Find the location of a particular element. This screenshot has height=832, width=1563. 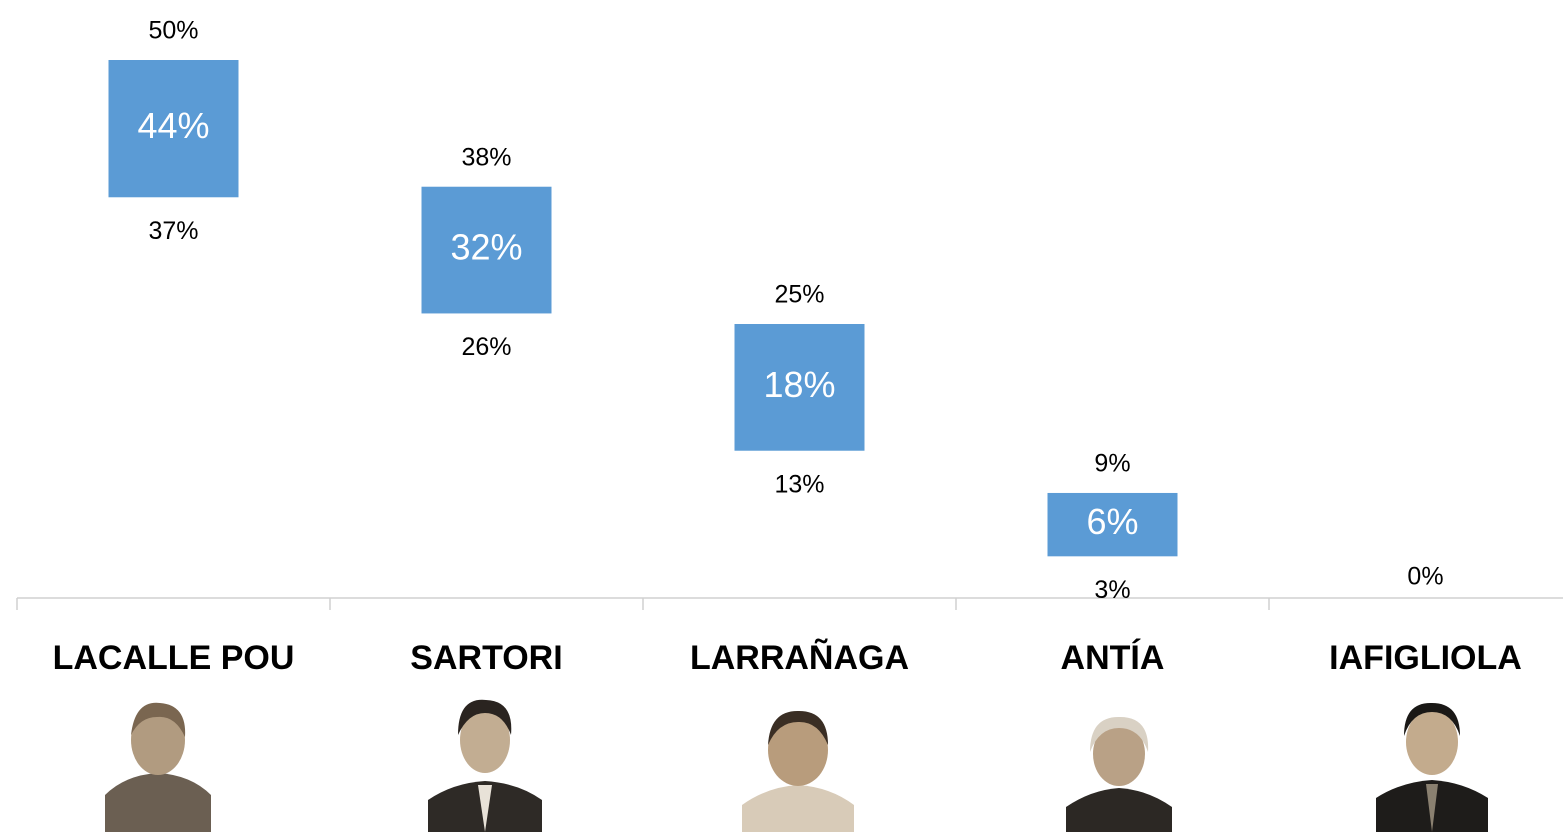

category-label: ANTÍA is located at coordinates (1113, 658).